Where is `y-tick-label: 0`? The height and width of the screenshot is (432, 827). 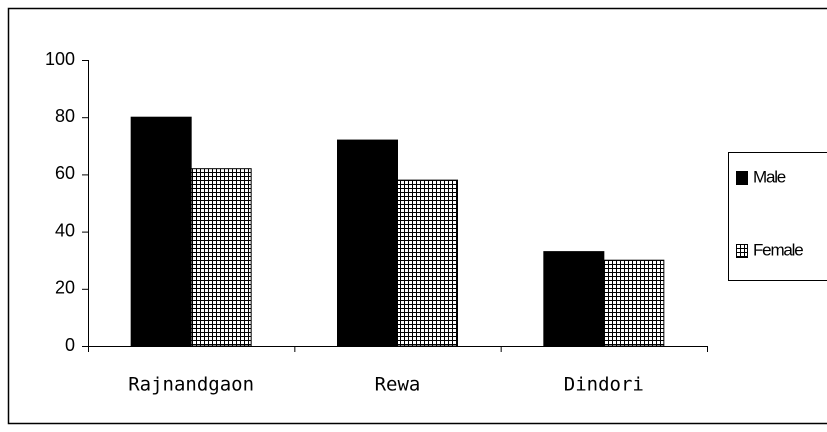
y-tick-label: 0 is located at coordinates (70, 345).